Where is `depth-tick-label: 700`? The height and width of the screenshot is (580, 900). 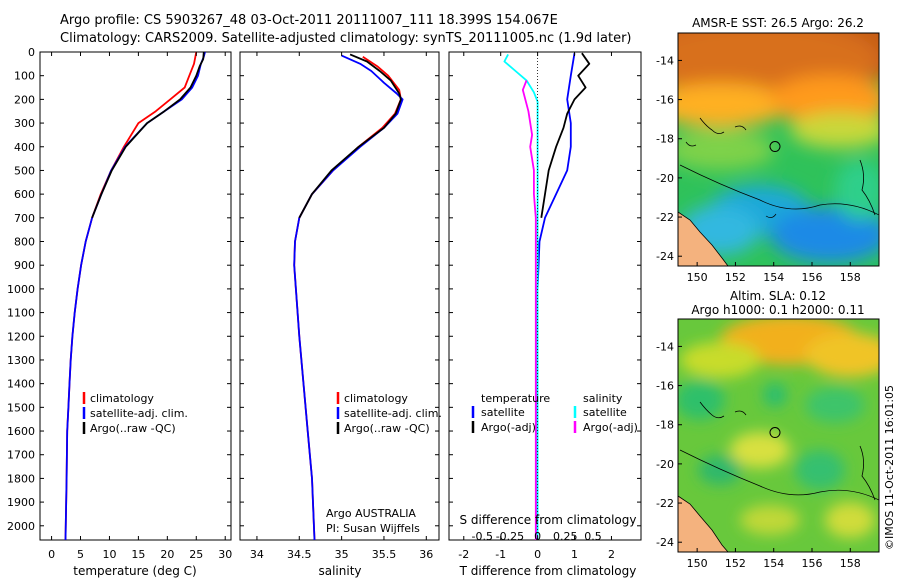 depth-tick-label: 700 is located at coordinates (24, 218).